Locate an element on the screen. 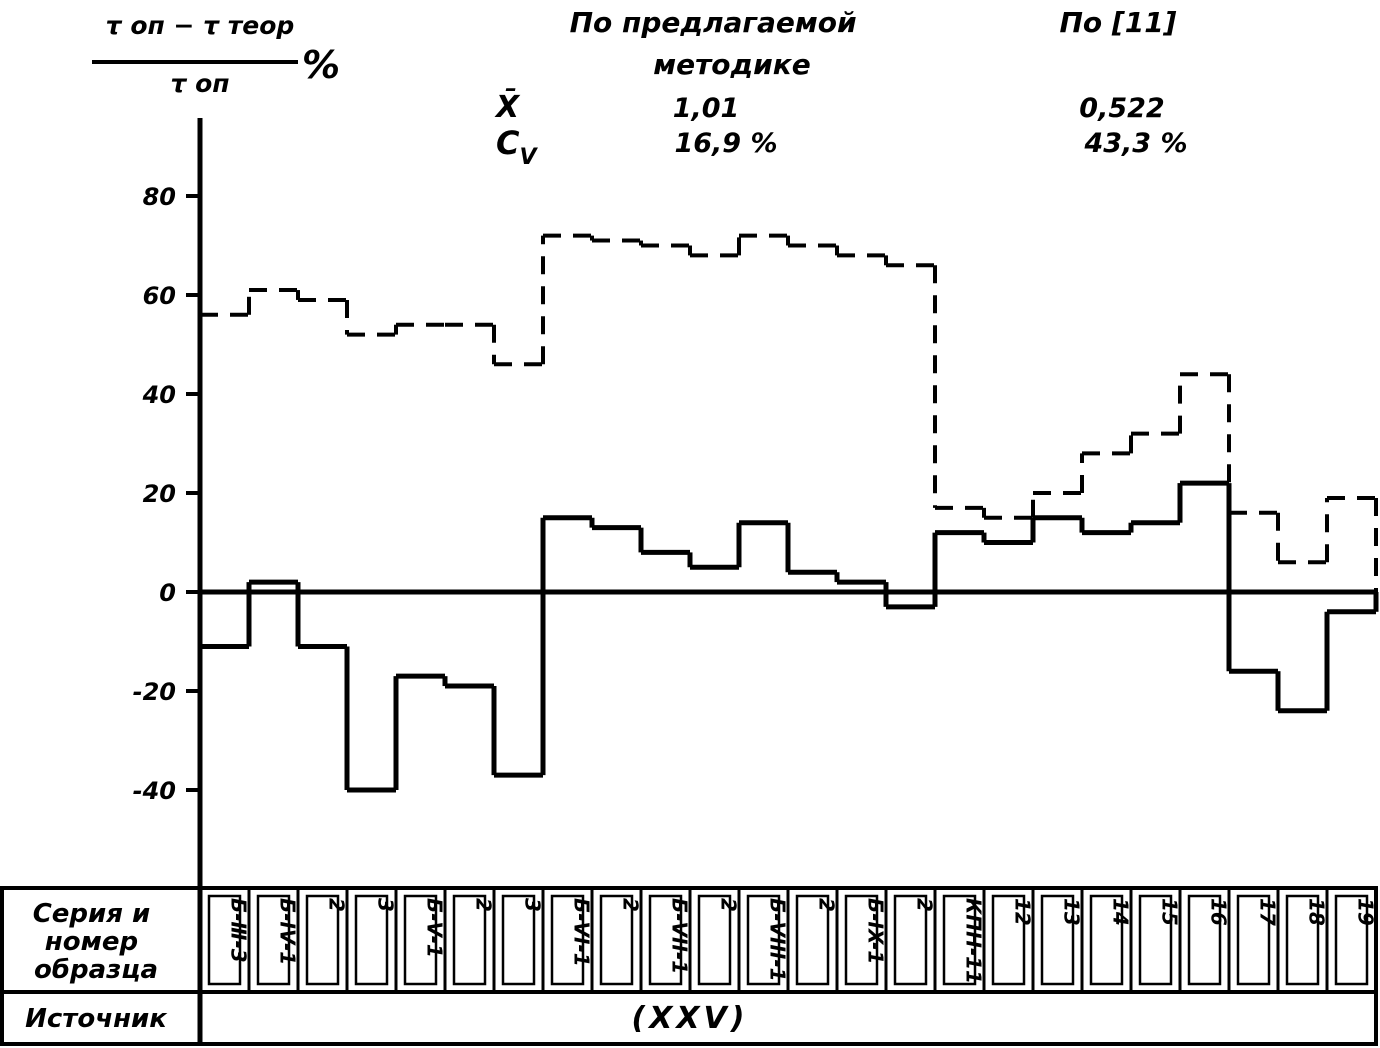 The height and width of the screenshot is (1048, 1380). stats-mean-method: 1,01 is located at coordinates (706, 108).